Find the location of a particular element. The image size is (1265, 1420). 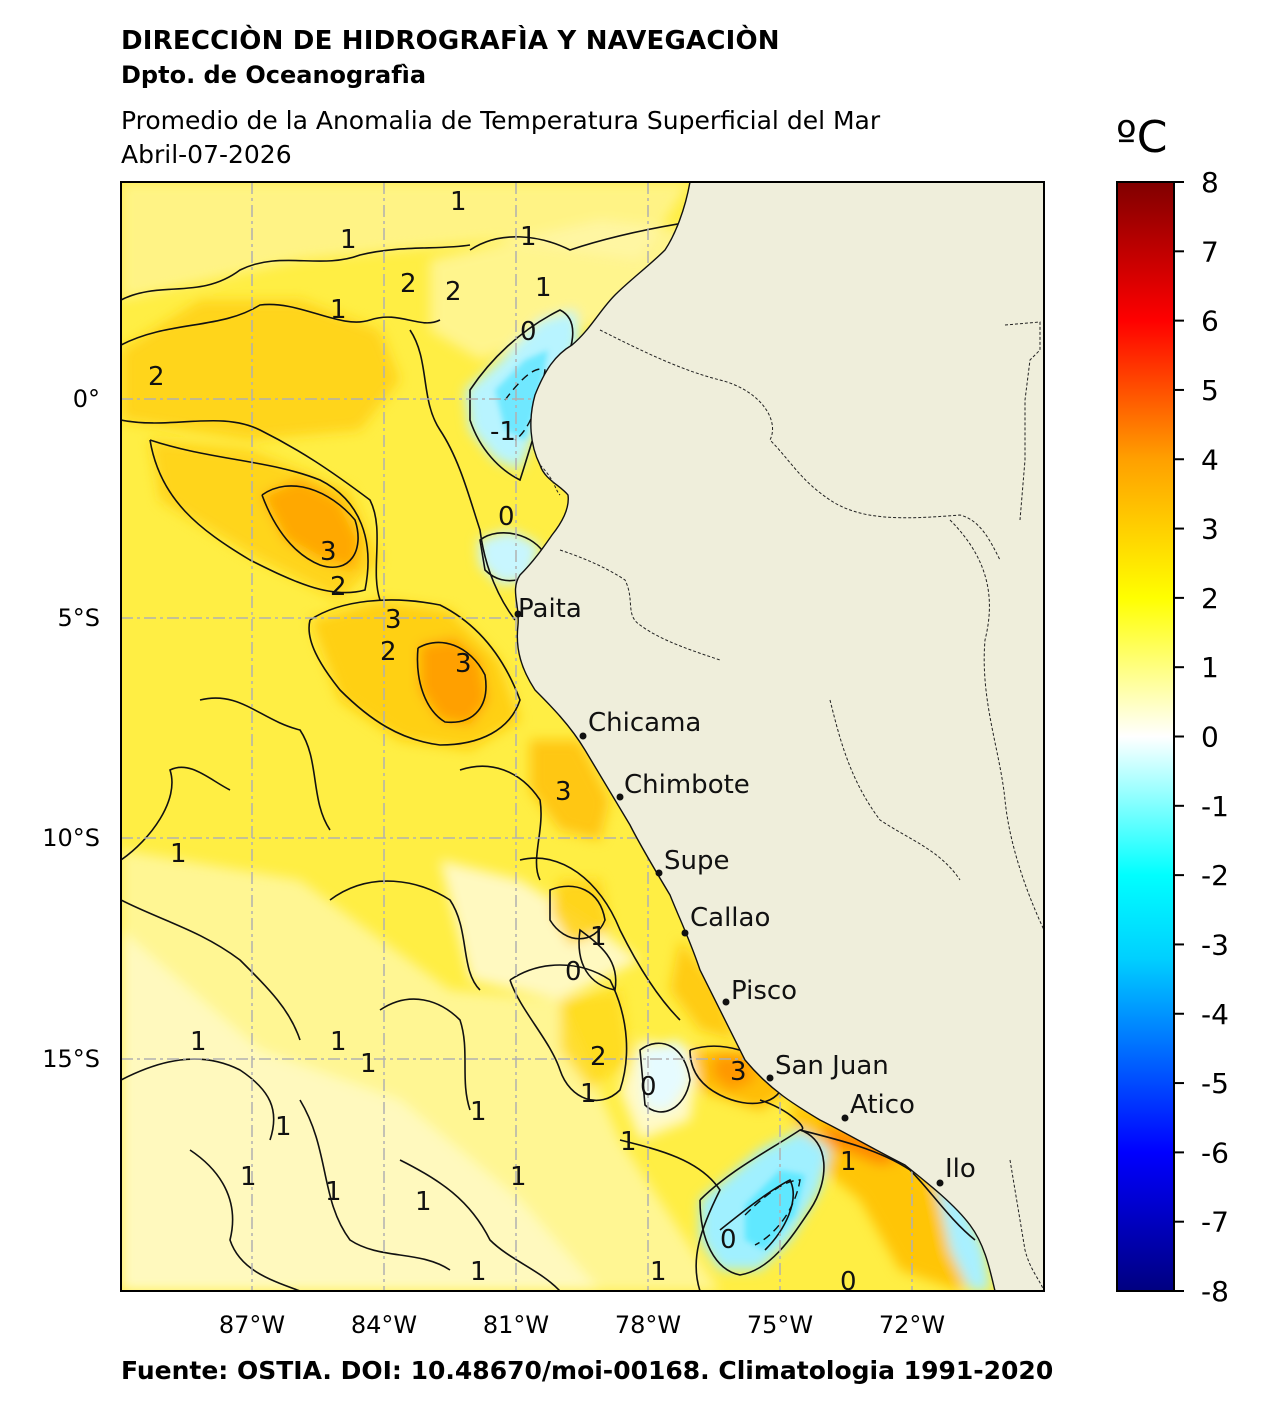

colorbar-tick-label: 7 is located at coordinates (1210, 251).